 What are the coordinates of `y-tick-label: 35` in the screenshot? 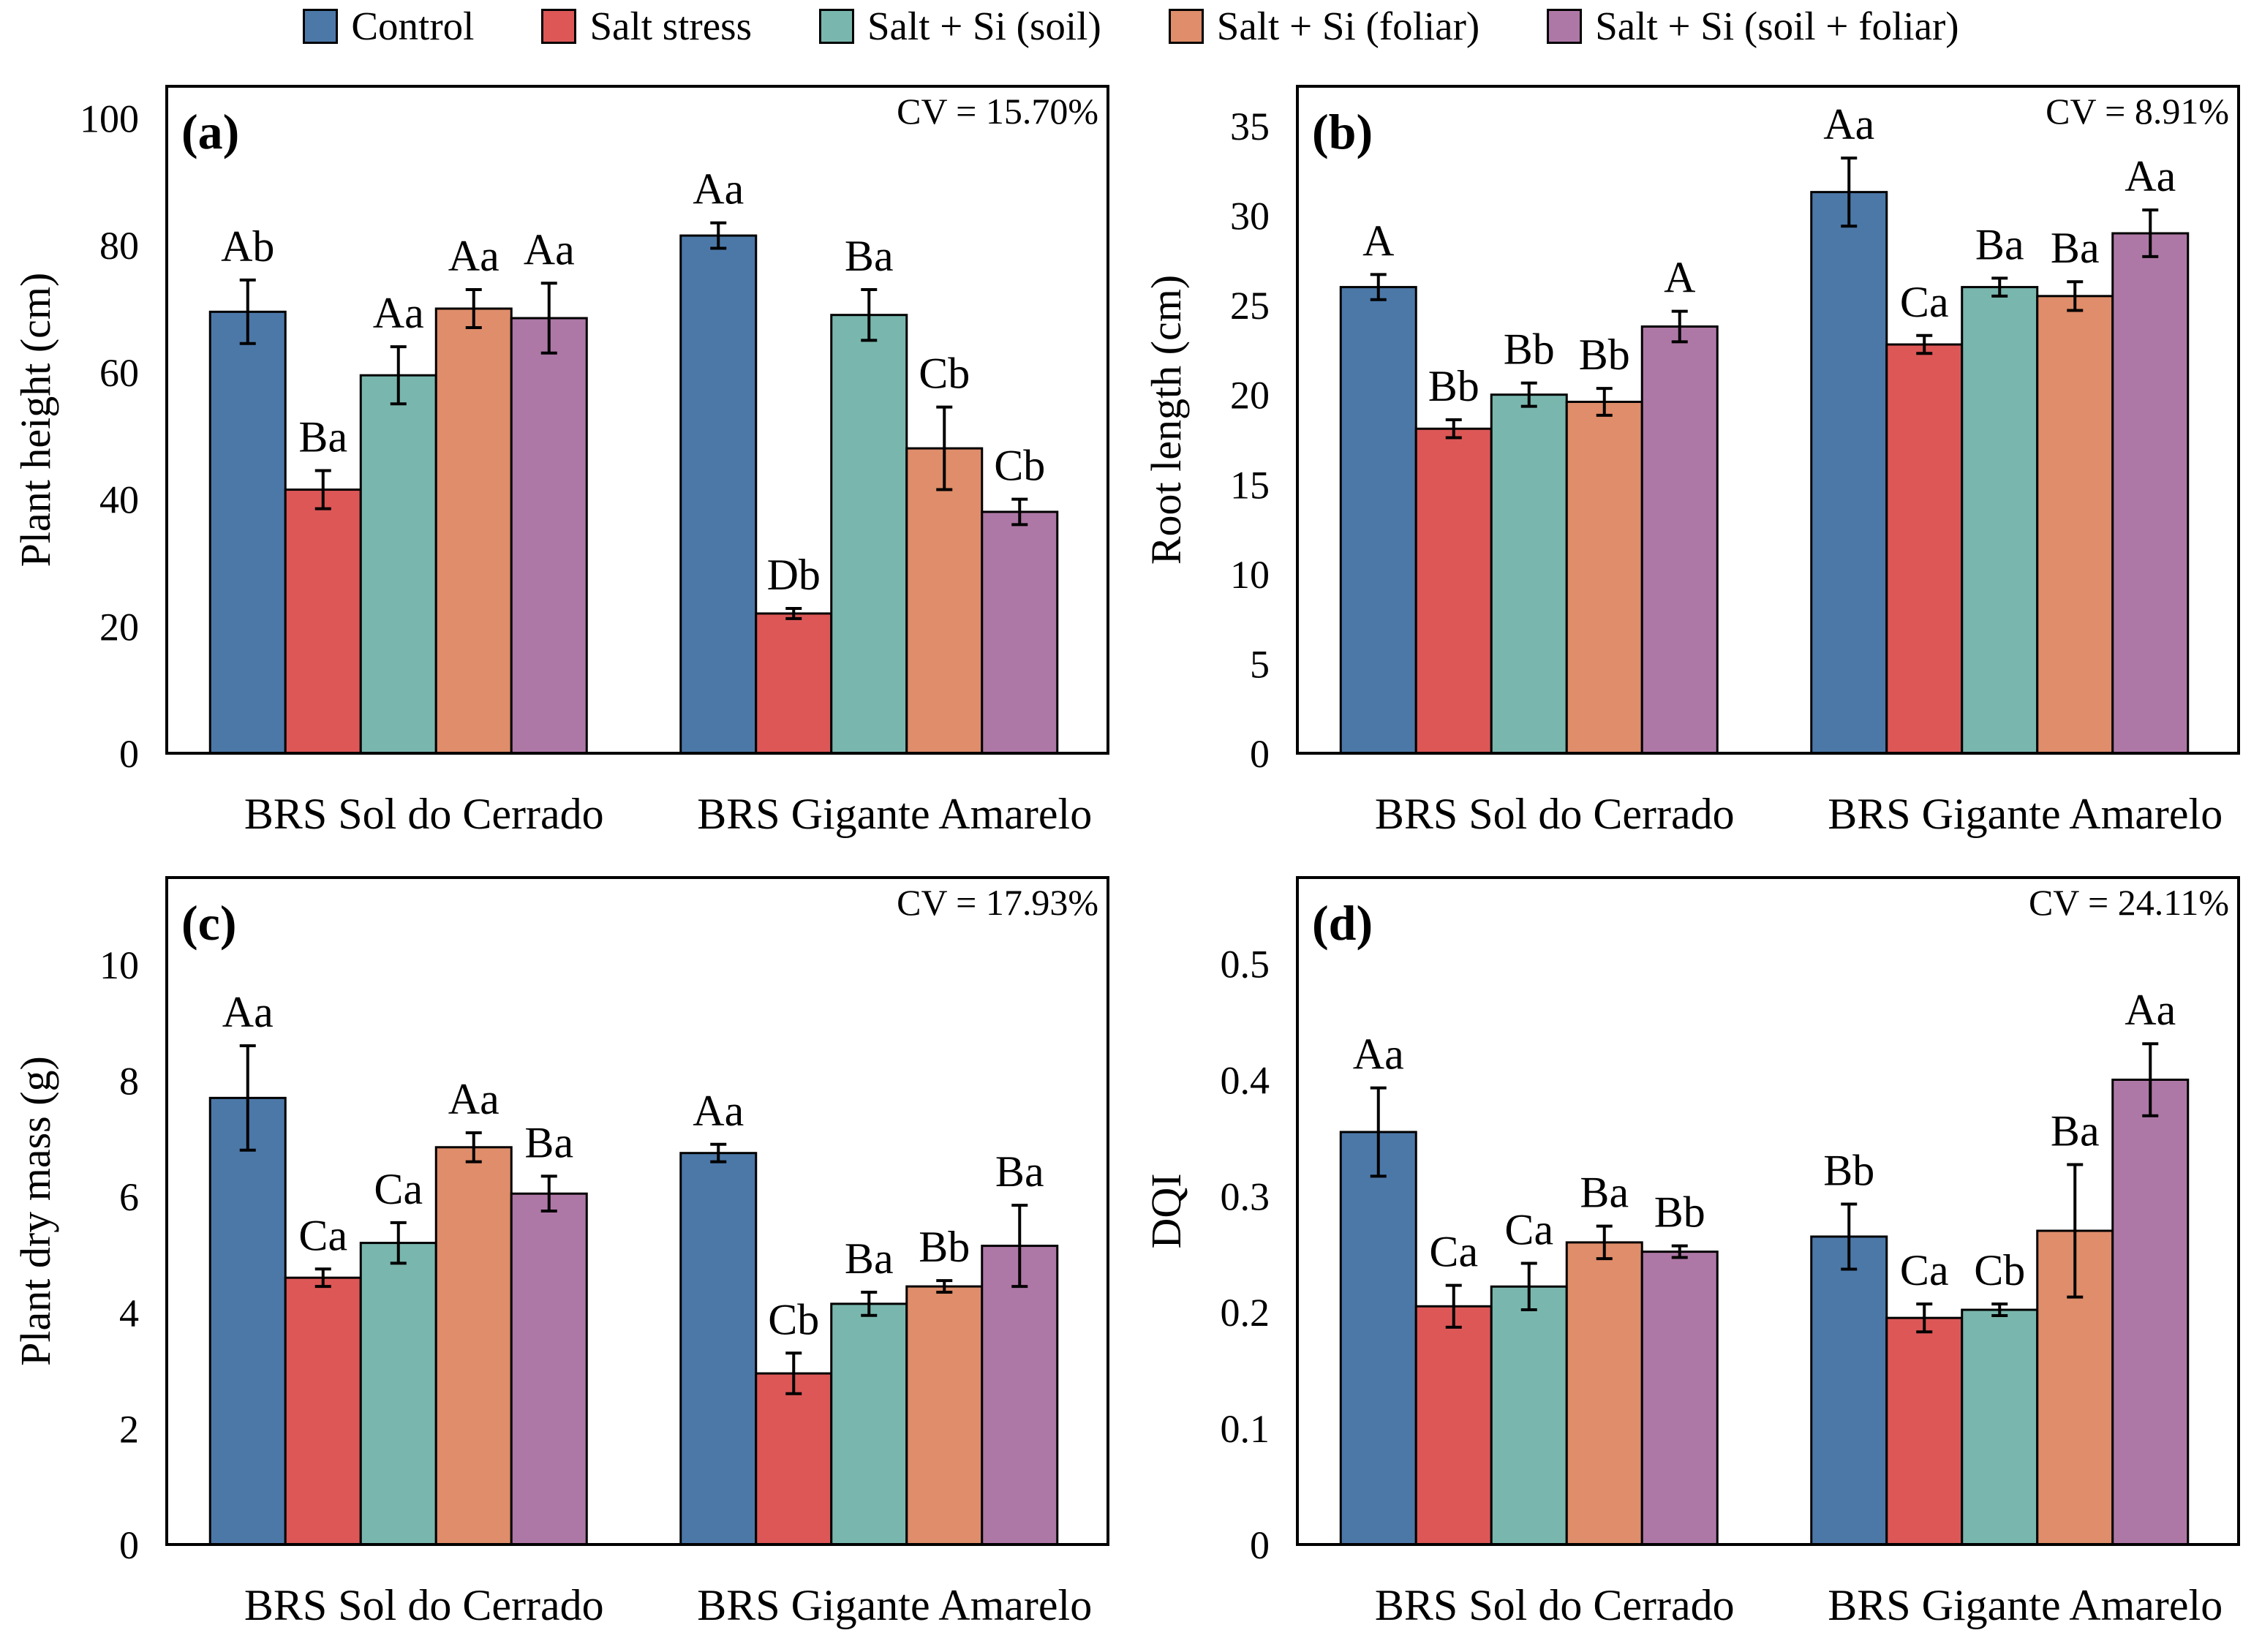 It's located at (1250, 127).